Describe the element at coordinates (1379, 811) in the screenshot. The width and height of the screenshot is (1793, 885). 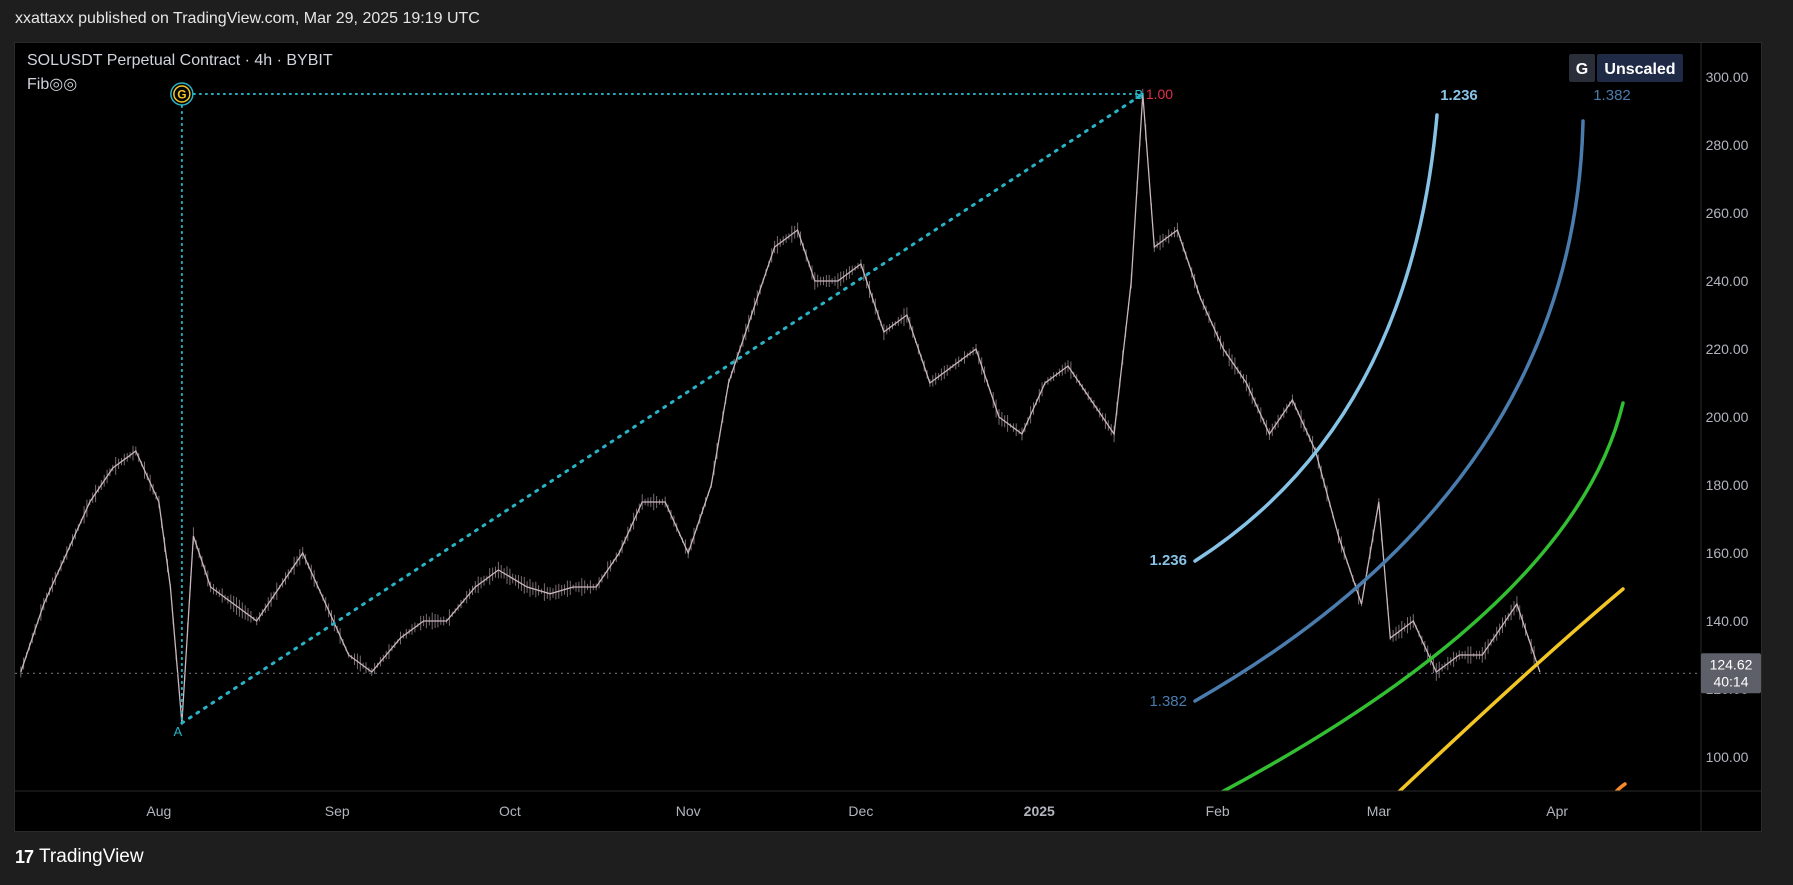
I see `x-tick-label: Mar` at that location.